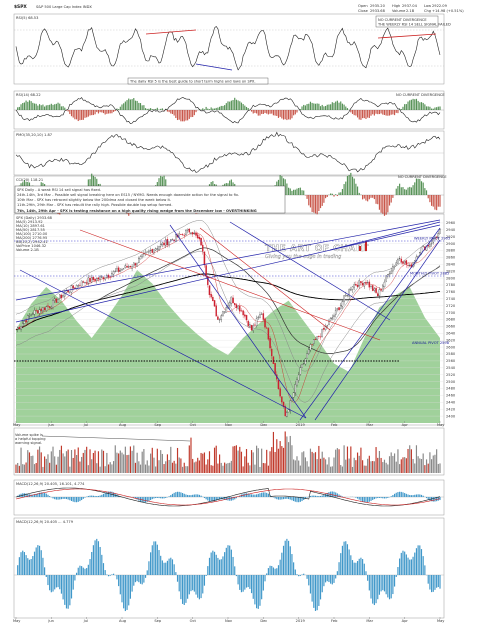 Image resolution: width=499 pixels, height=640 pixels. Describe the element at coordinates (30, 439) in the screenshot. I see `volume-note-line2: a helpful topping` at that location.